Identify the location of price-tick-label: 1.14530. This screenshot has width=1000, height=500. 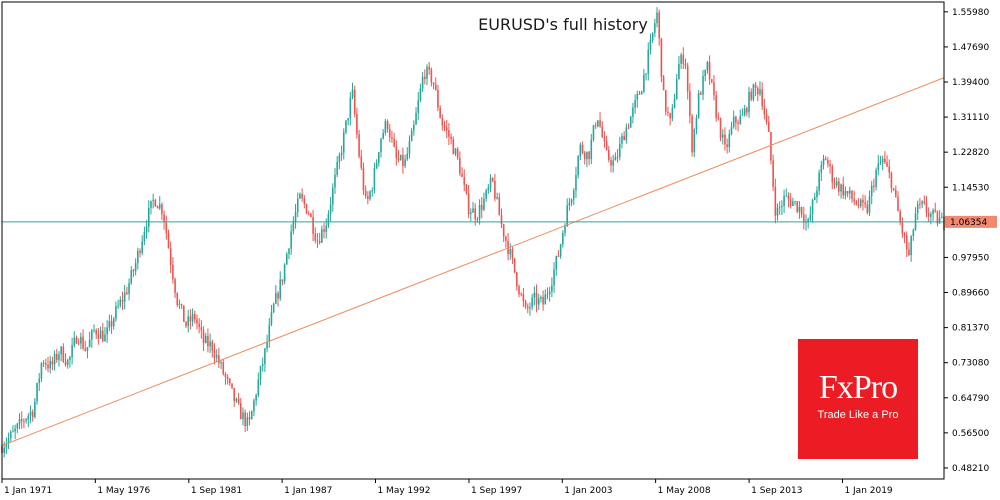
(970, 188).